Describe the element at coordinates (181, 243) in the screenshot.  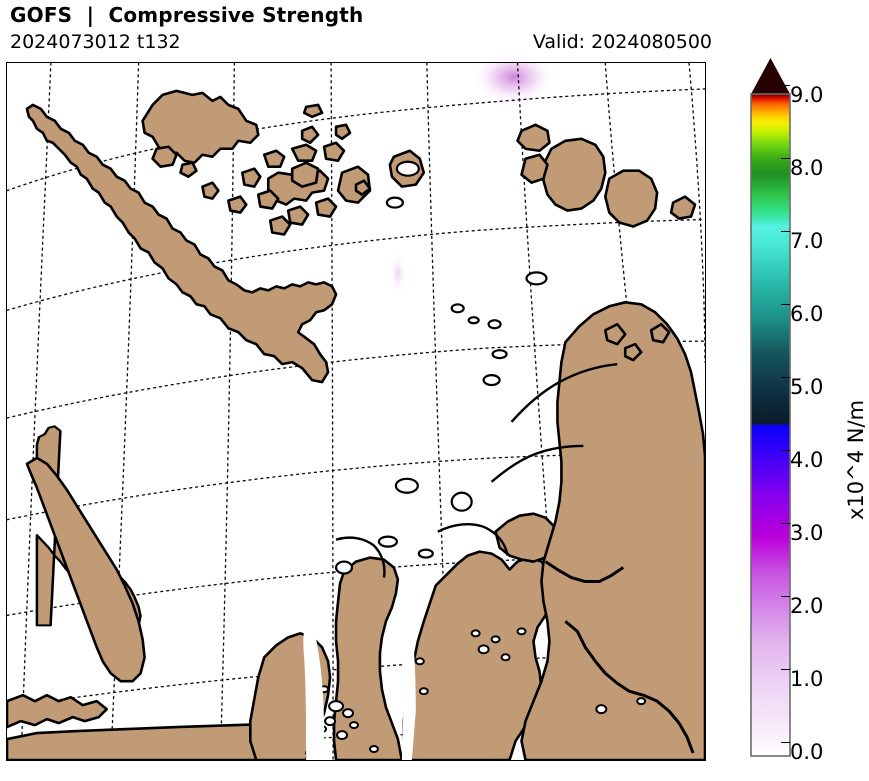
I see `land-novaya-zemlya-north` at that location.